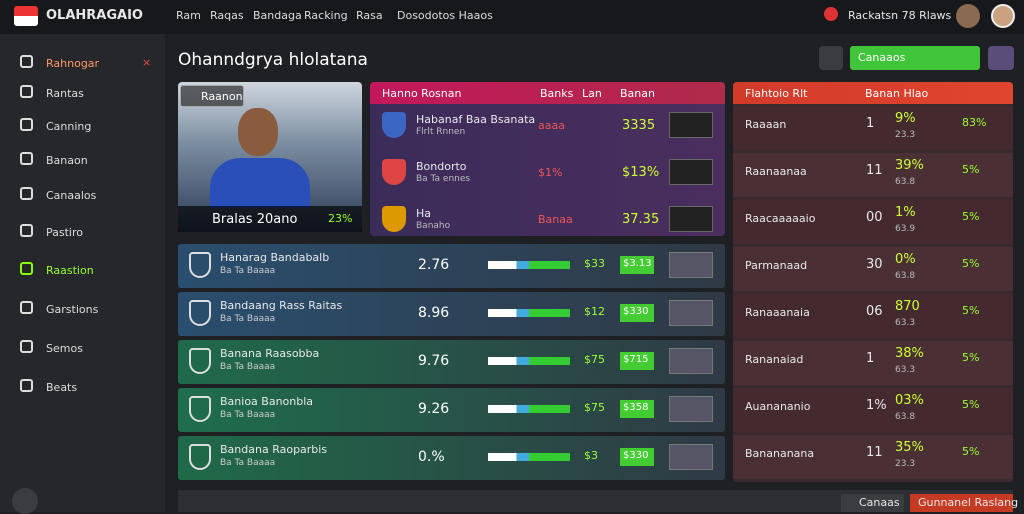 The height and width of the screenshot is (514, 1024). What do you see at coordinates (909, 400) in the screenshot?
I see `row-pct: 03%` at bounding box center [909, 400].